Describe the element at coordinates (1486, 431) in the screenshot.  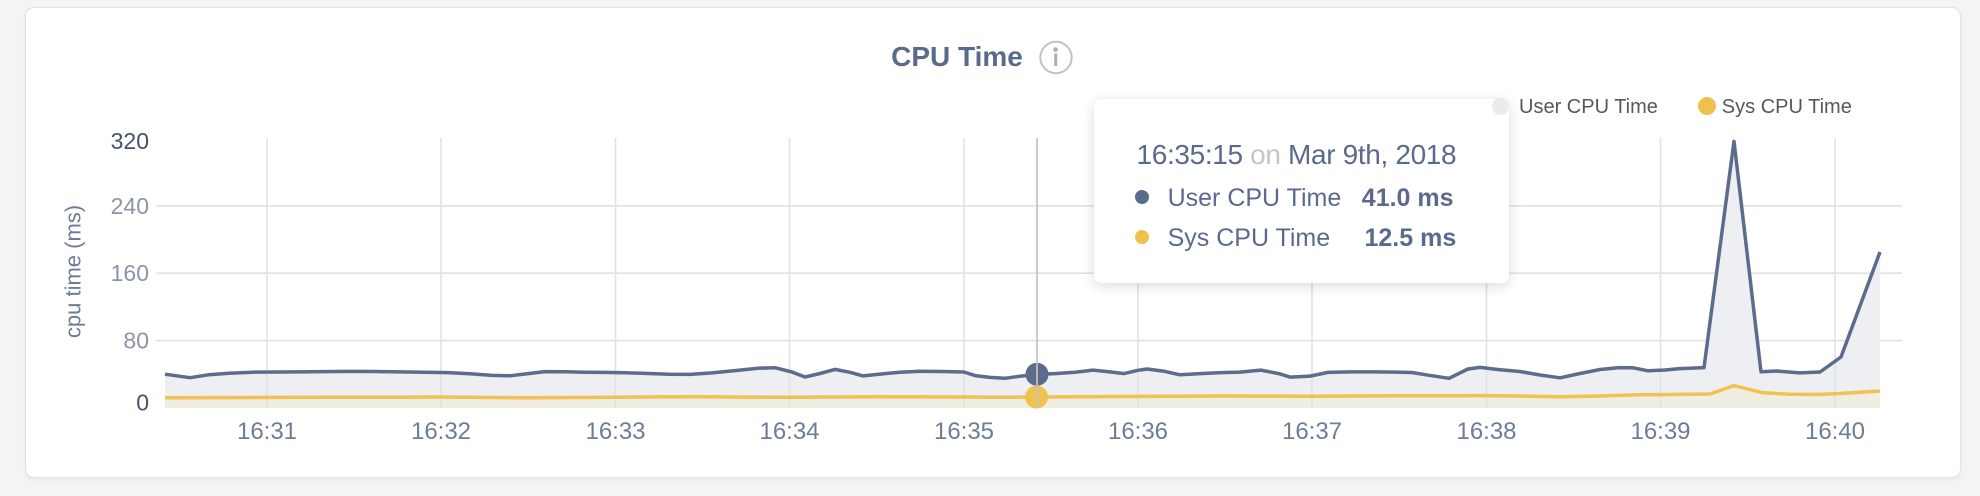
I see `svg-text: 16:38` at that location.